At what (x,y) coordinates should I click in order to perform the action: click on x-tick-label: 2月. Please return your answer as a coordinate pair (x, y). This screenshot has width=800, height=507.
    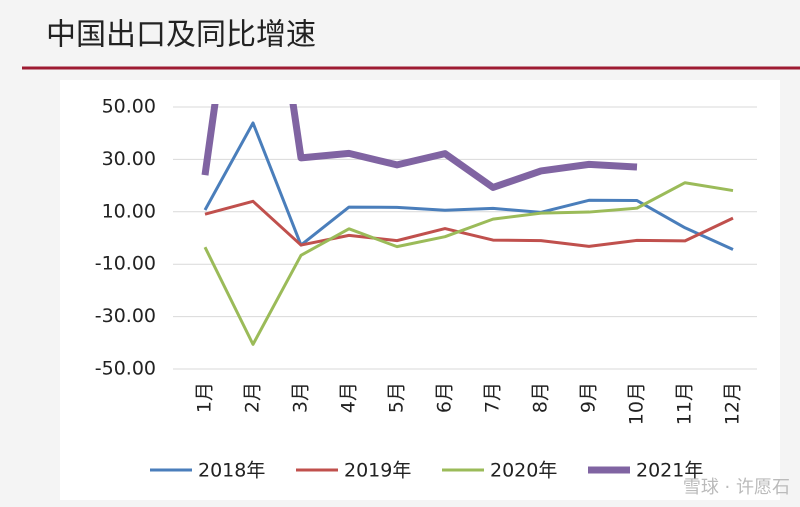
    Looking at the image, I should click on (253, 397).